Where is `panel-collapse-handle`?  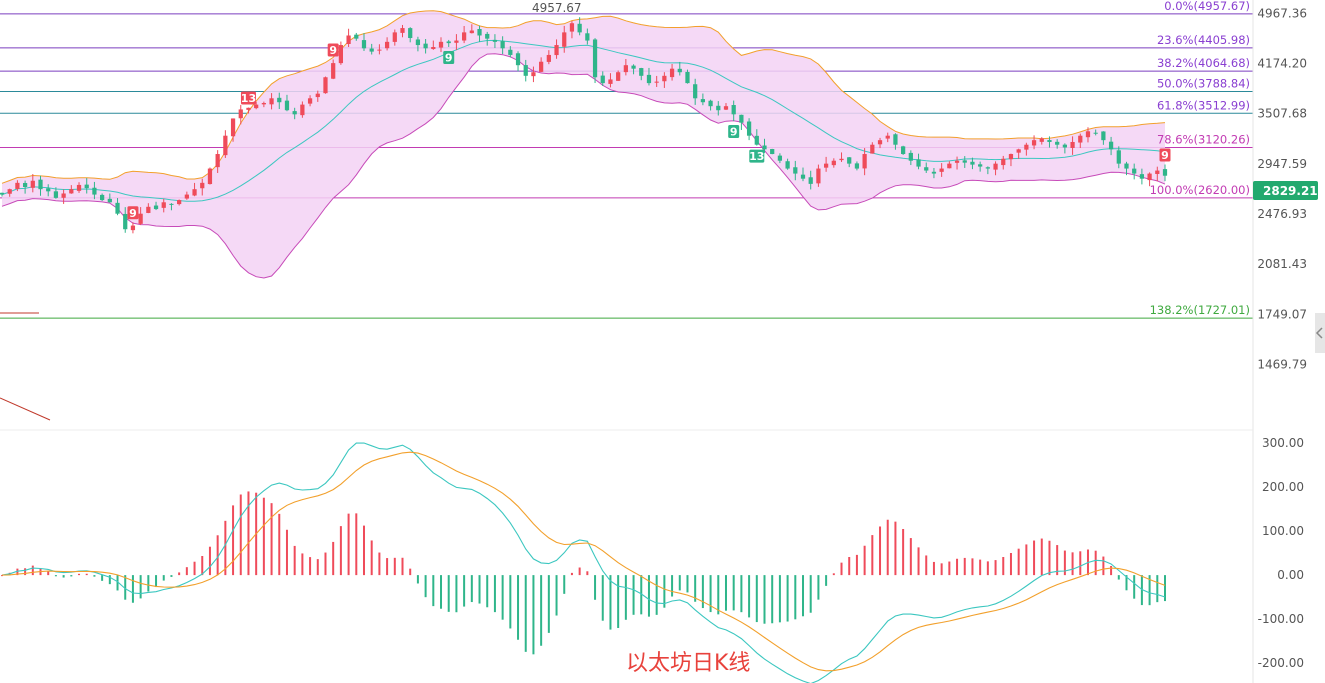 panel-collapse-handle is located at coordinates (1320, 333).